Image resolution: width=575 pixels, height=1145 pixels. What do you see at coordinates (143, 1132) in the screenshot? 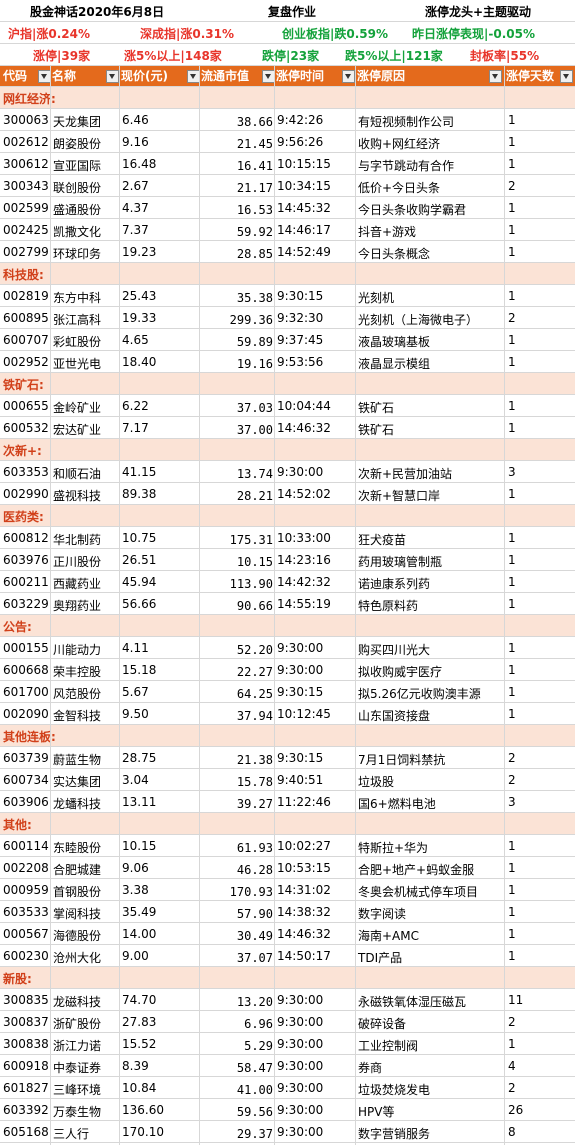
I see `cell-price: 170.10` at bounding box center [143, 1132].